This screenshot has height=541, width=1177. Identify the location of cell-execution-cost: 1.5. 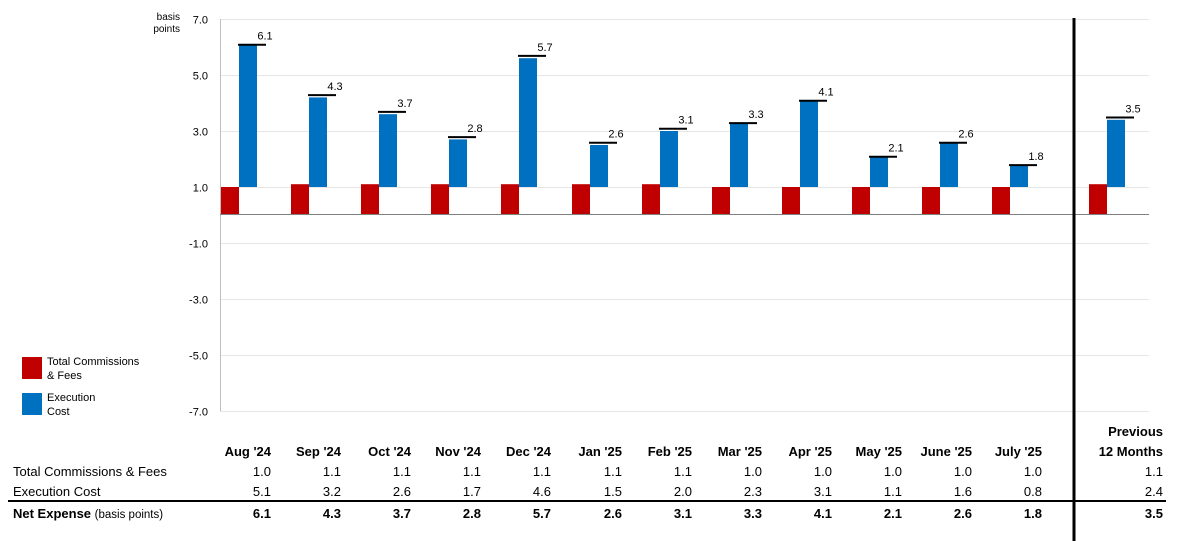
(612, 491).